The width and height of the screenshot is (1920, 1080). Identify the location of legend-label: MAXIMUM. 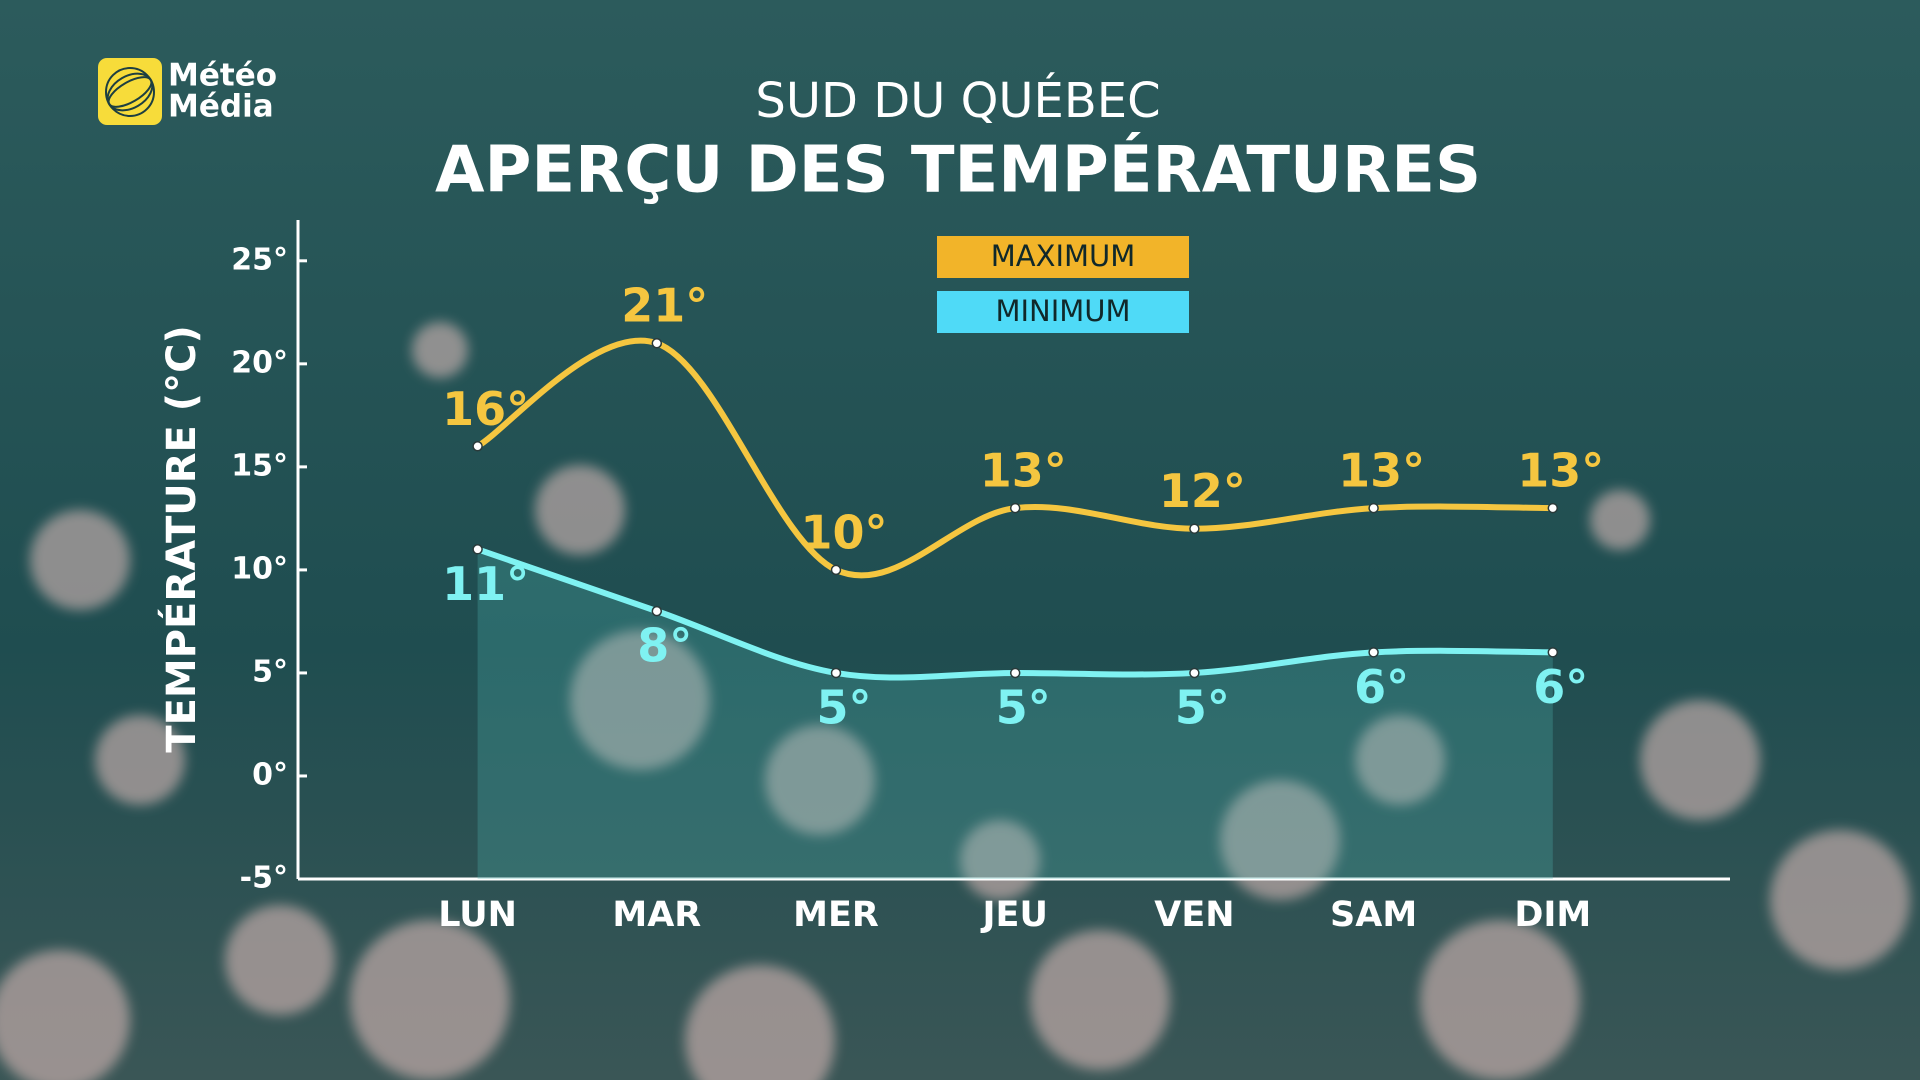
(1063, 256).